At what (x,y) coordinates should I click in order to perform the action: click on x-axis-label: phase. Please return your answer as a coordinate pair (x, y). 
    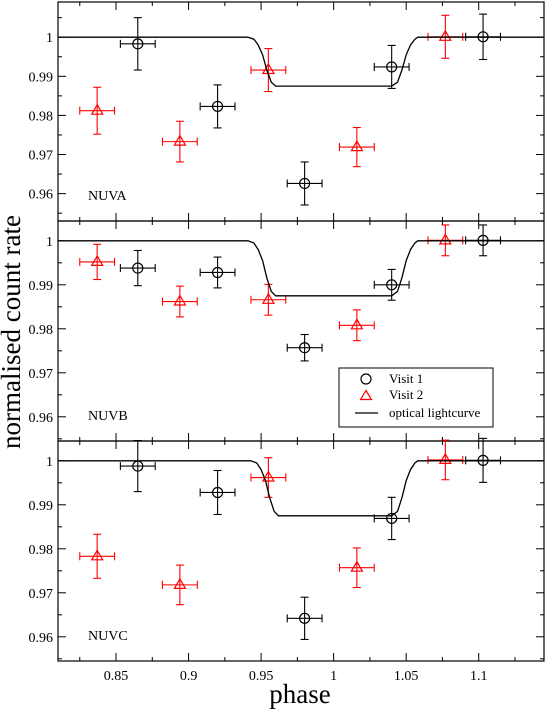
    Looking at the image, I should click on (299, 694).